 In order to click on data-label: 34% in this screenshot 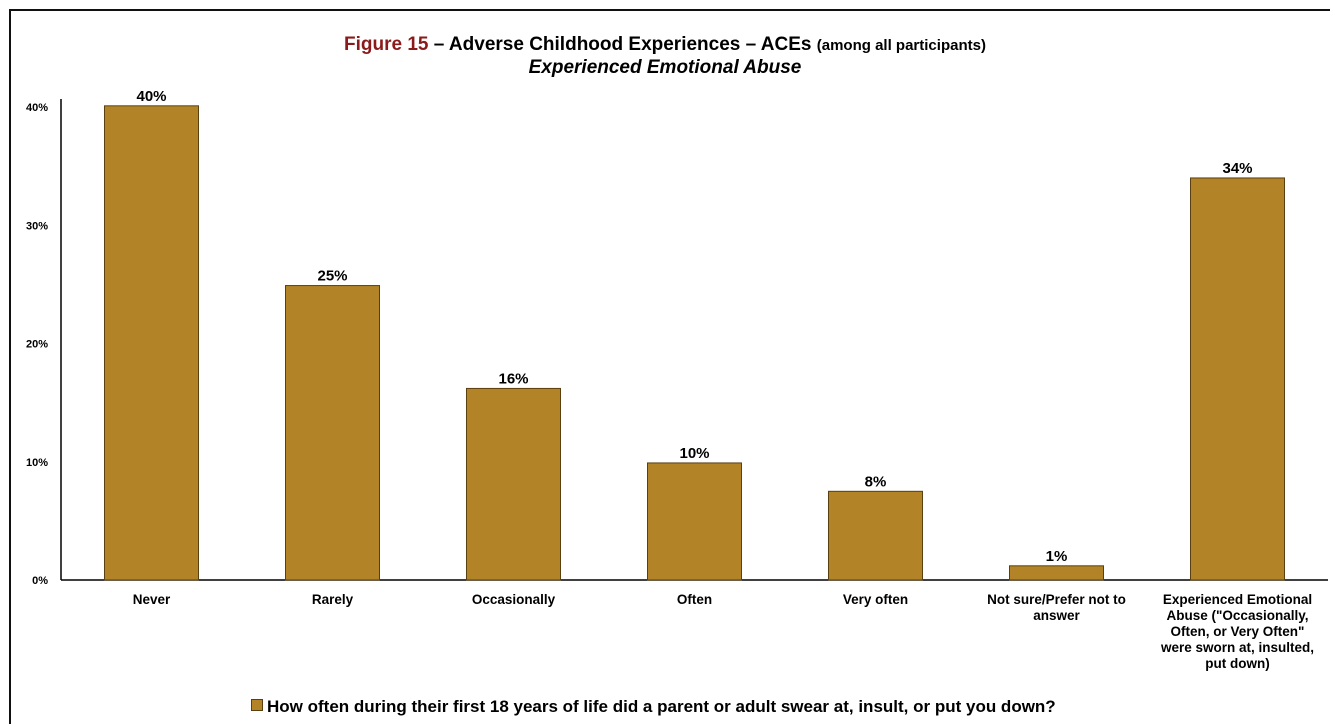, I will do `click(1237, 168)`.